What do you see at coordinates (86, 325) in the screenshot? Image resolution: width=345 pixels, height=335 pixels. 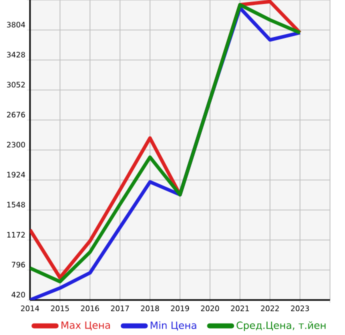 I see `legend-label: Max Цена` at bounding box center [86, 325].